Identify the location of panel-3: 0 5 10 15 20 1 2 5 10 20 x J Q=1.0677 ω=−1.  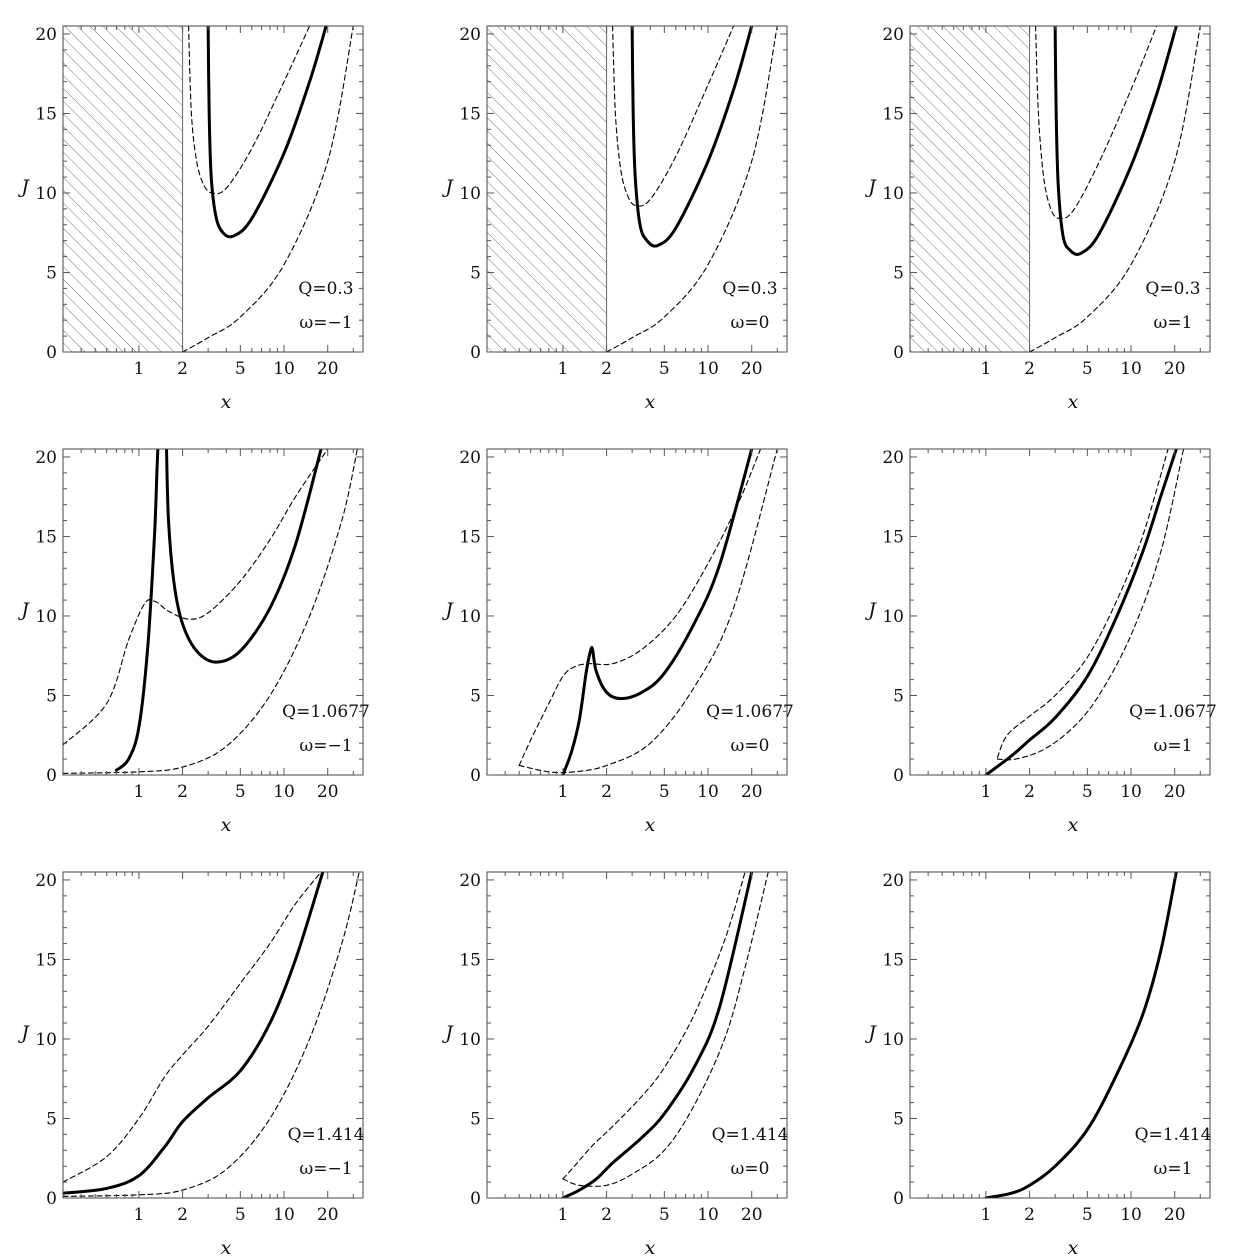
(193, 642).